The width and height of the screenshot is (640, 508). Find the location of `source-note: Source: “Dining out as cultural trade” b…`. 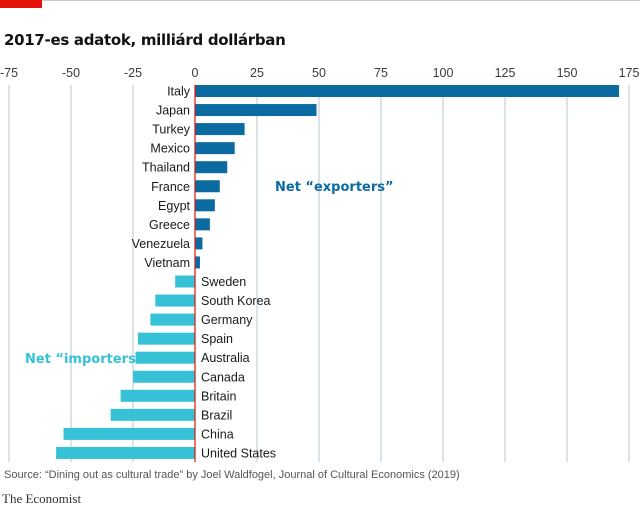

source-note: Source: “Dining out as cultural trade” b… is located at coordinates (232, 475).